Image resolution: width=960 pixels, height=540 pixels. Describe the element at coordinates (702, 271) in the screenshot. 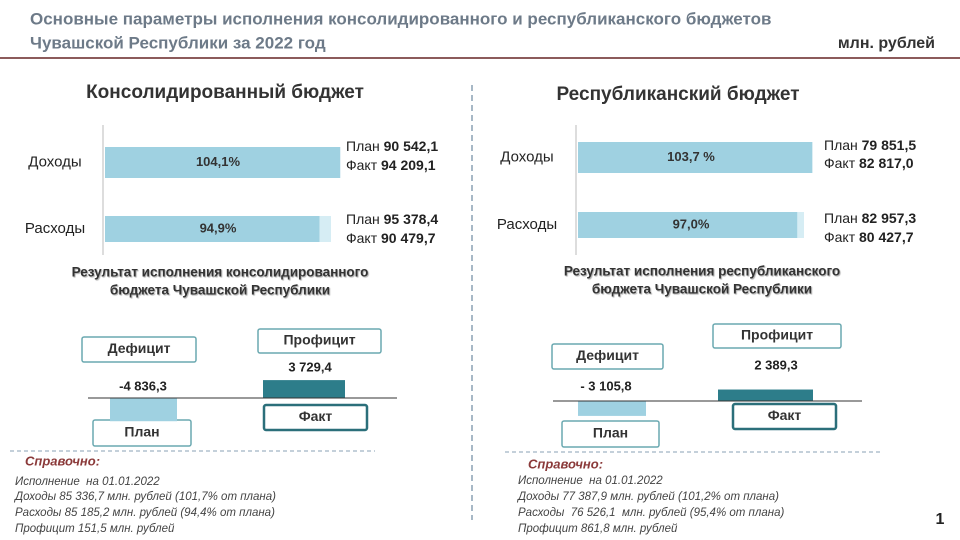

I see `result-title: Результат исполнения республиканского` at that location.